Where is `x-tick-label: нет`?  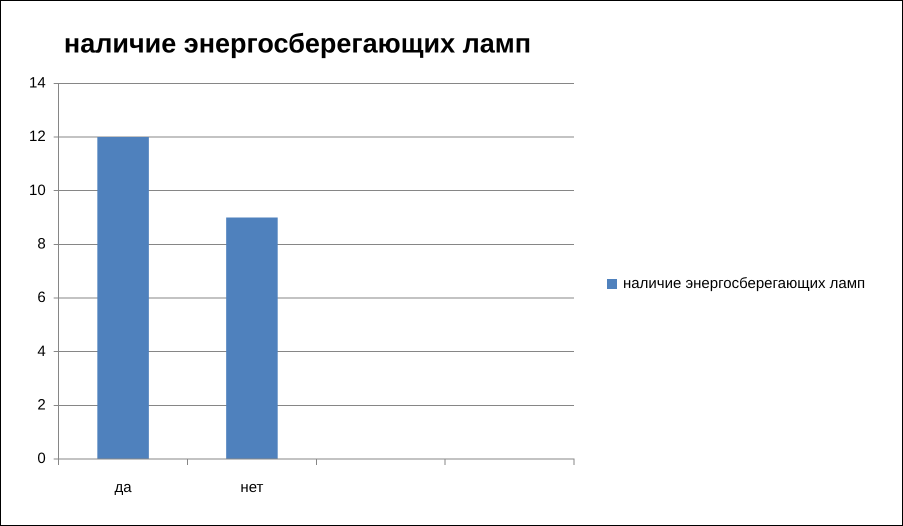 x-tick-label: нет is located at coordinates (252, 487).